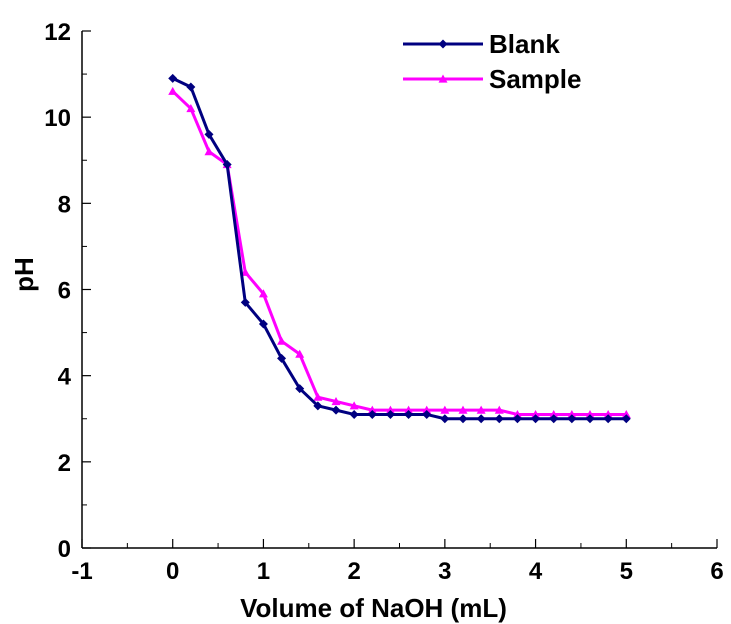 The image size is (731, 624). Describe the element at coordinates (172, 571) in the screenshot. I see `x-tick-label: 0` at that location.